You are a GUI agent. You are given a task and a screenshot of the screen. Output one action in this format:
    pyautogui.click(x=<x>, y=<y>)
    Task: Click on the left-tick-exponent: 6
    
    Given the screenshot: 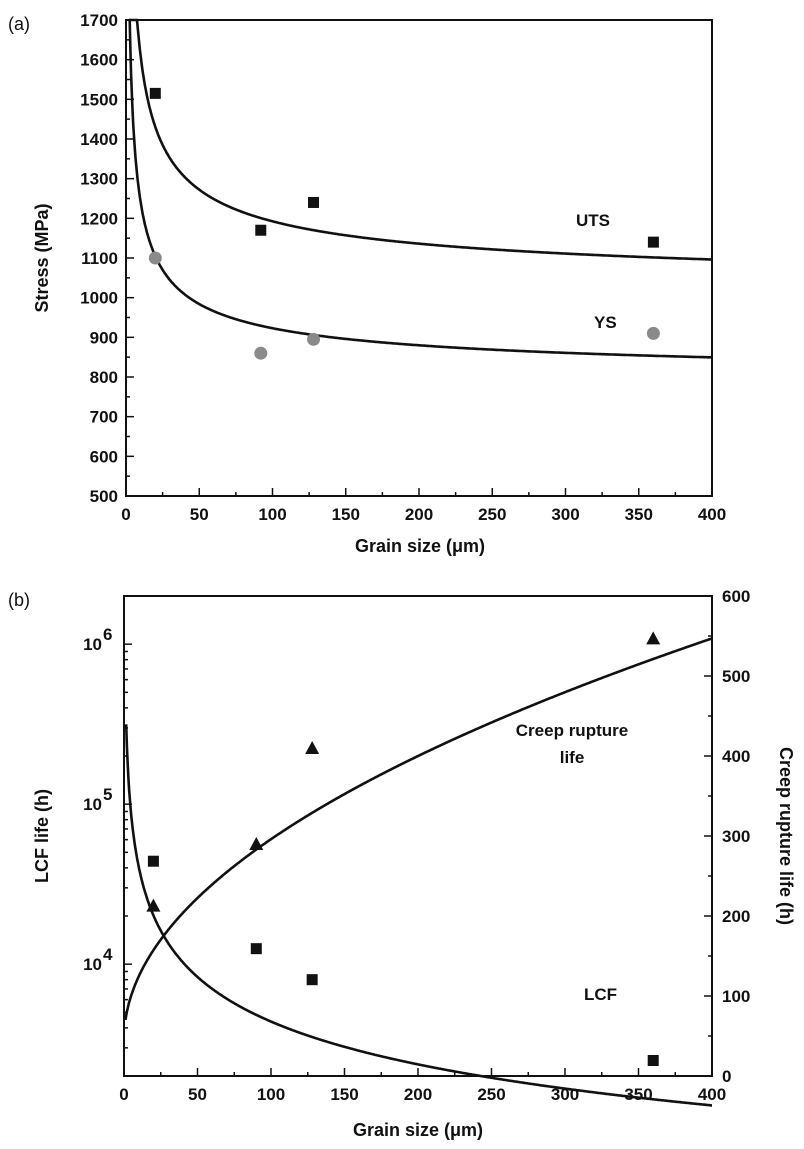 What is the action you would take?
    pyautogui.click(x=107, y=634)
    